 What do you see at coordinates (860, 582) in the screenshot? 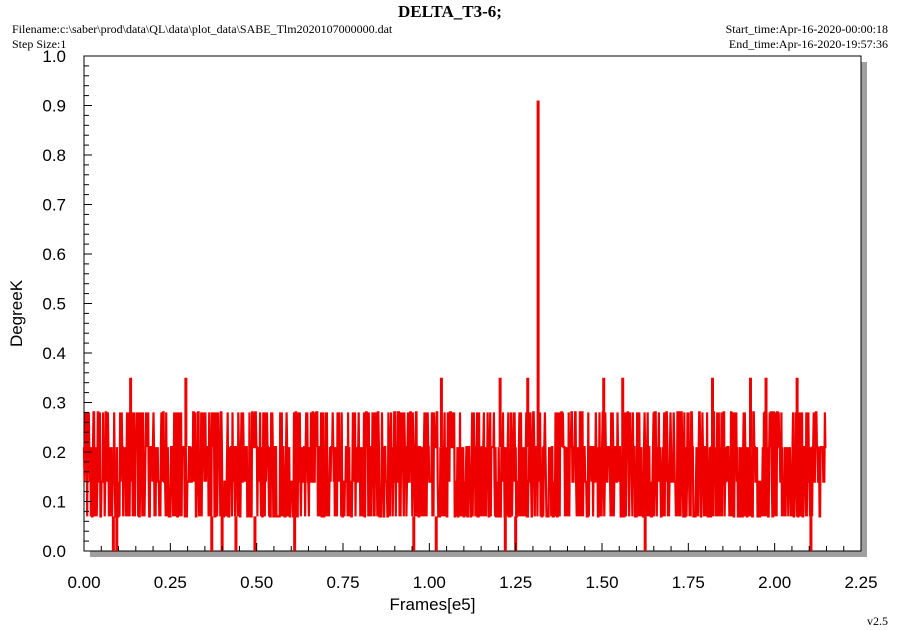
I see `x-tick-label-9: 2.25` at bounding box center [860, 582].